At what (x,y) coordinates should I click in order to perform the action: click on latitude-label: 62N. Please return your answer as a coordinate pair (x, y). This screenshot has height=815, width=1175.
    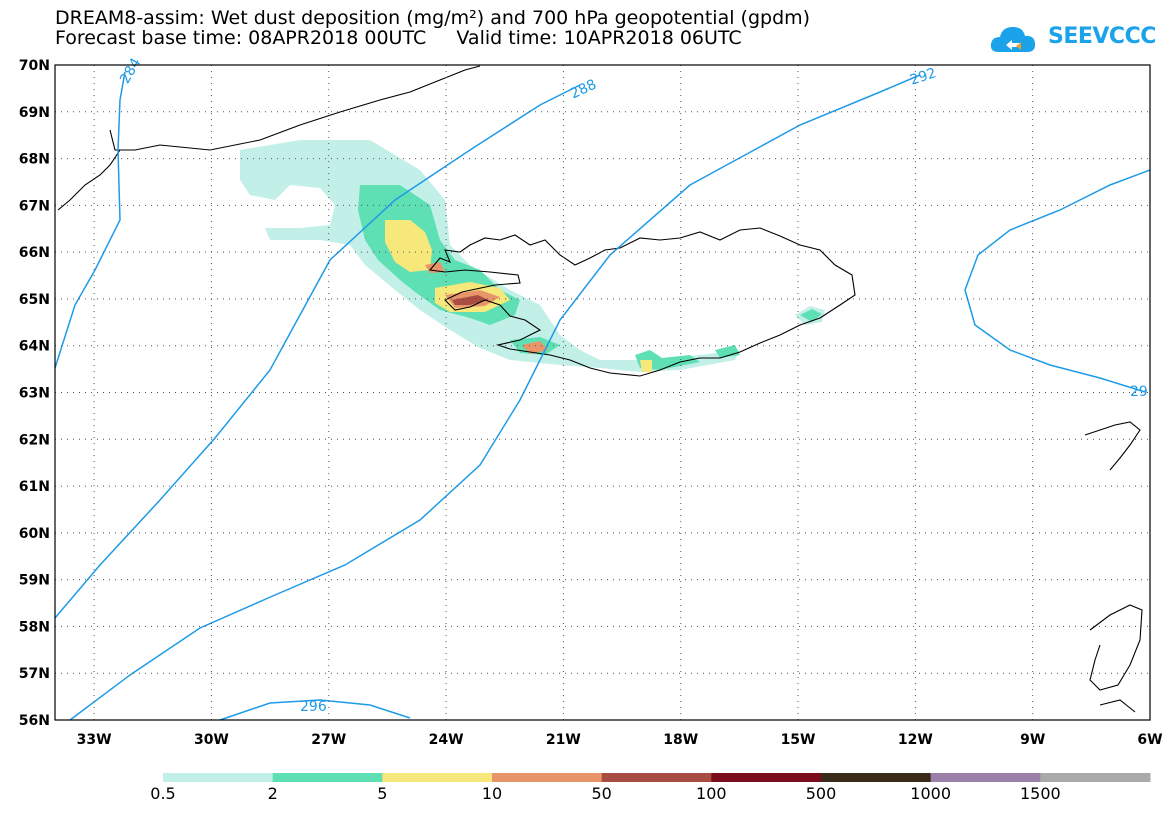
    Looking at the image, I should click on (34, 440).